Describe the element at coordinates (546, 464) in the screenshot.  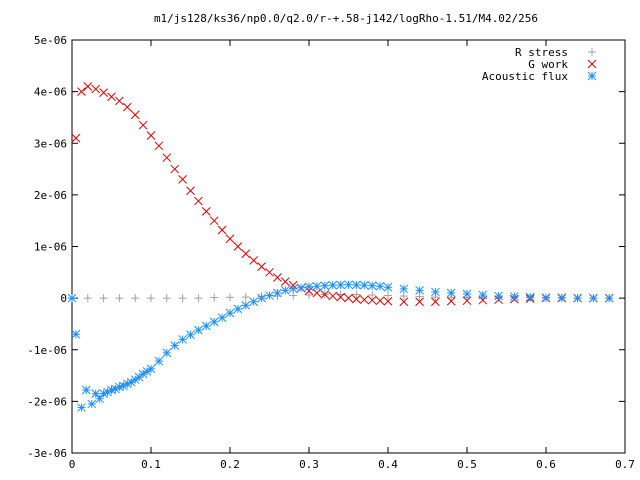
I see `x-tick-label: 0.6` at that location.